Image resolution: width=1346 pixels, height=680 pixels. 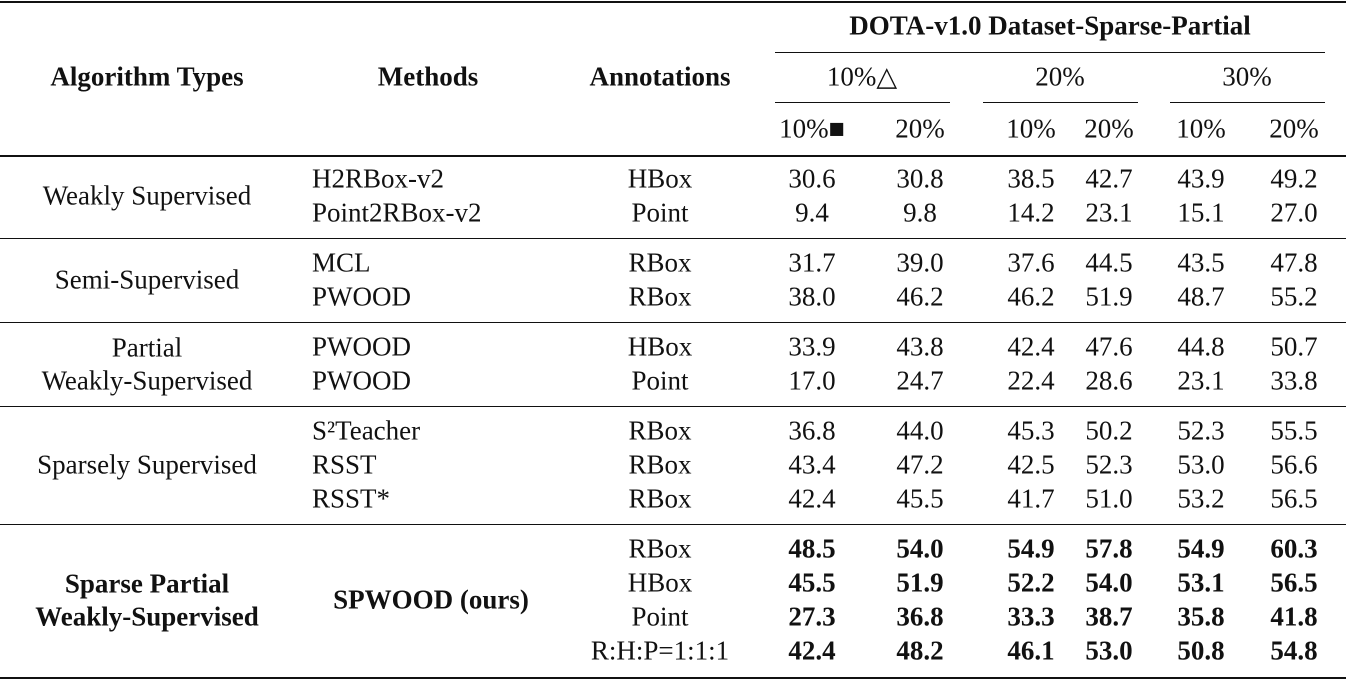 What do you see at coordinates (1294, 548) in the screenshot?
I see `value-cell: 60.3` at bounding box center [1294, 548].